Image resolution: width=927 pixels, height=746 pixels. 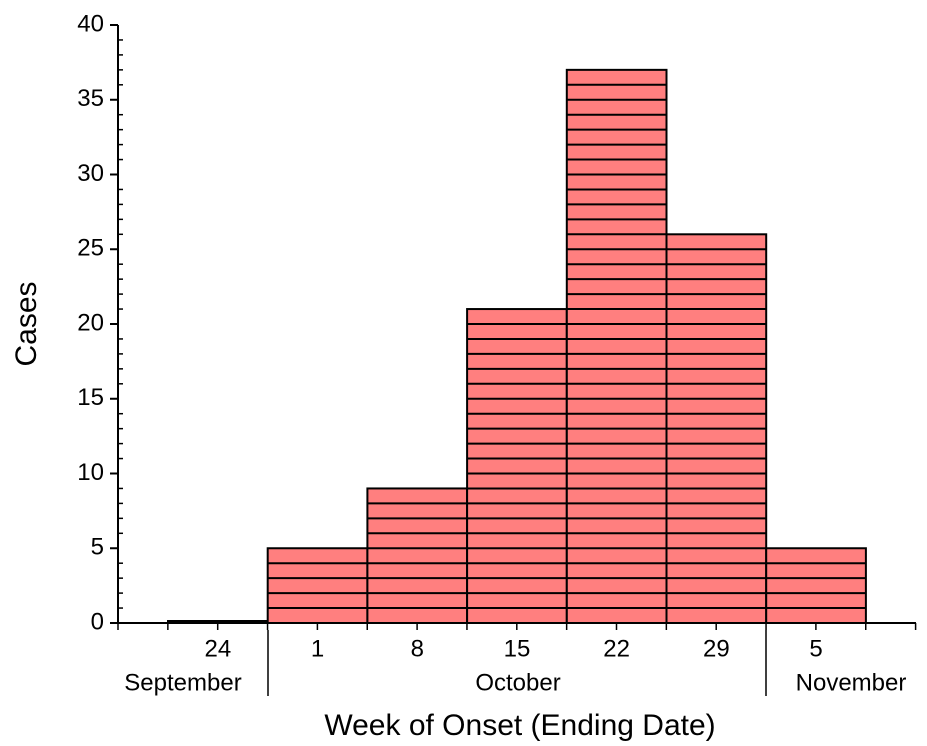 What do you see at coordinates (517, 648) in the screenshot?
I see `x-tick-label: 15` at bounding box center [517, 648].